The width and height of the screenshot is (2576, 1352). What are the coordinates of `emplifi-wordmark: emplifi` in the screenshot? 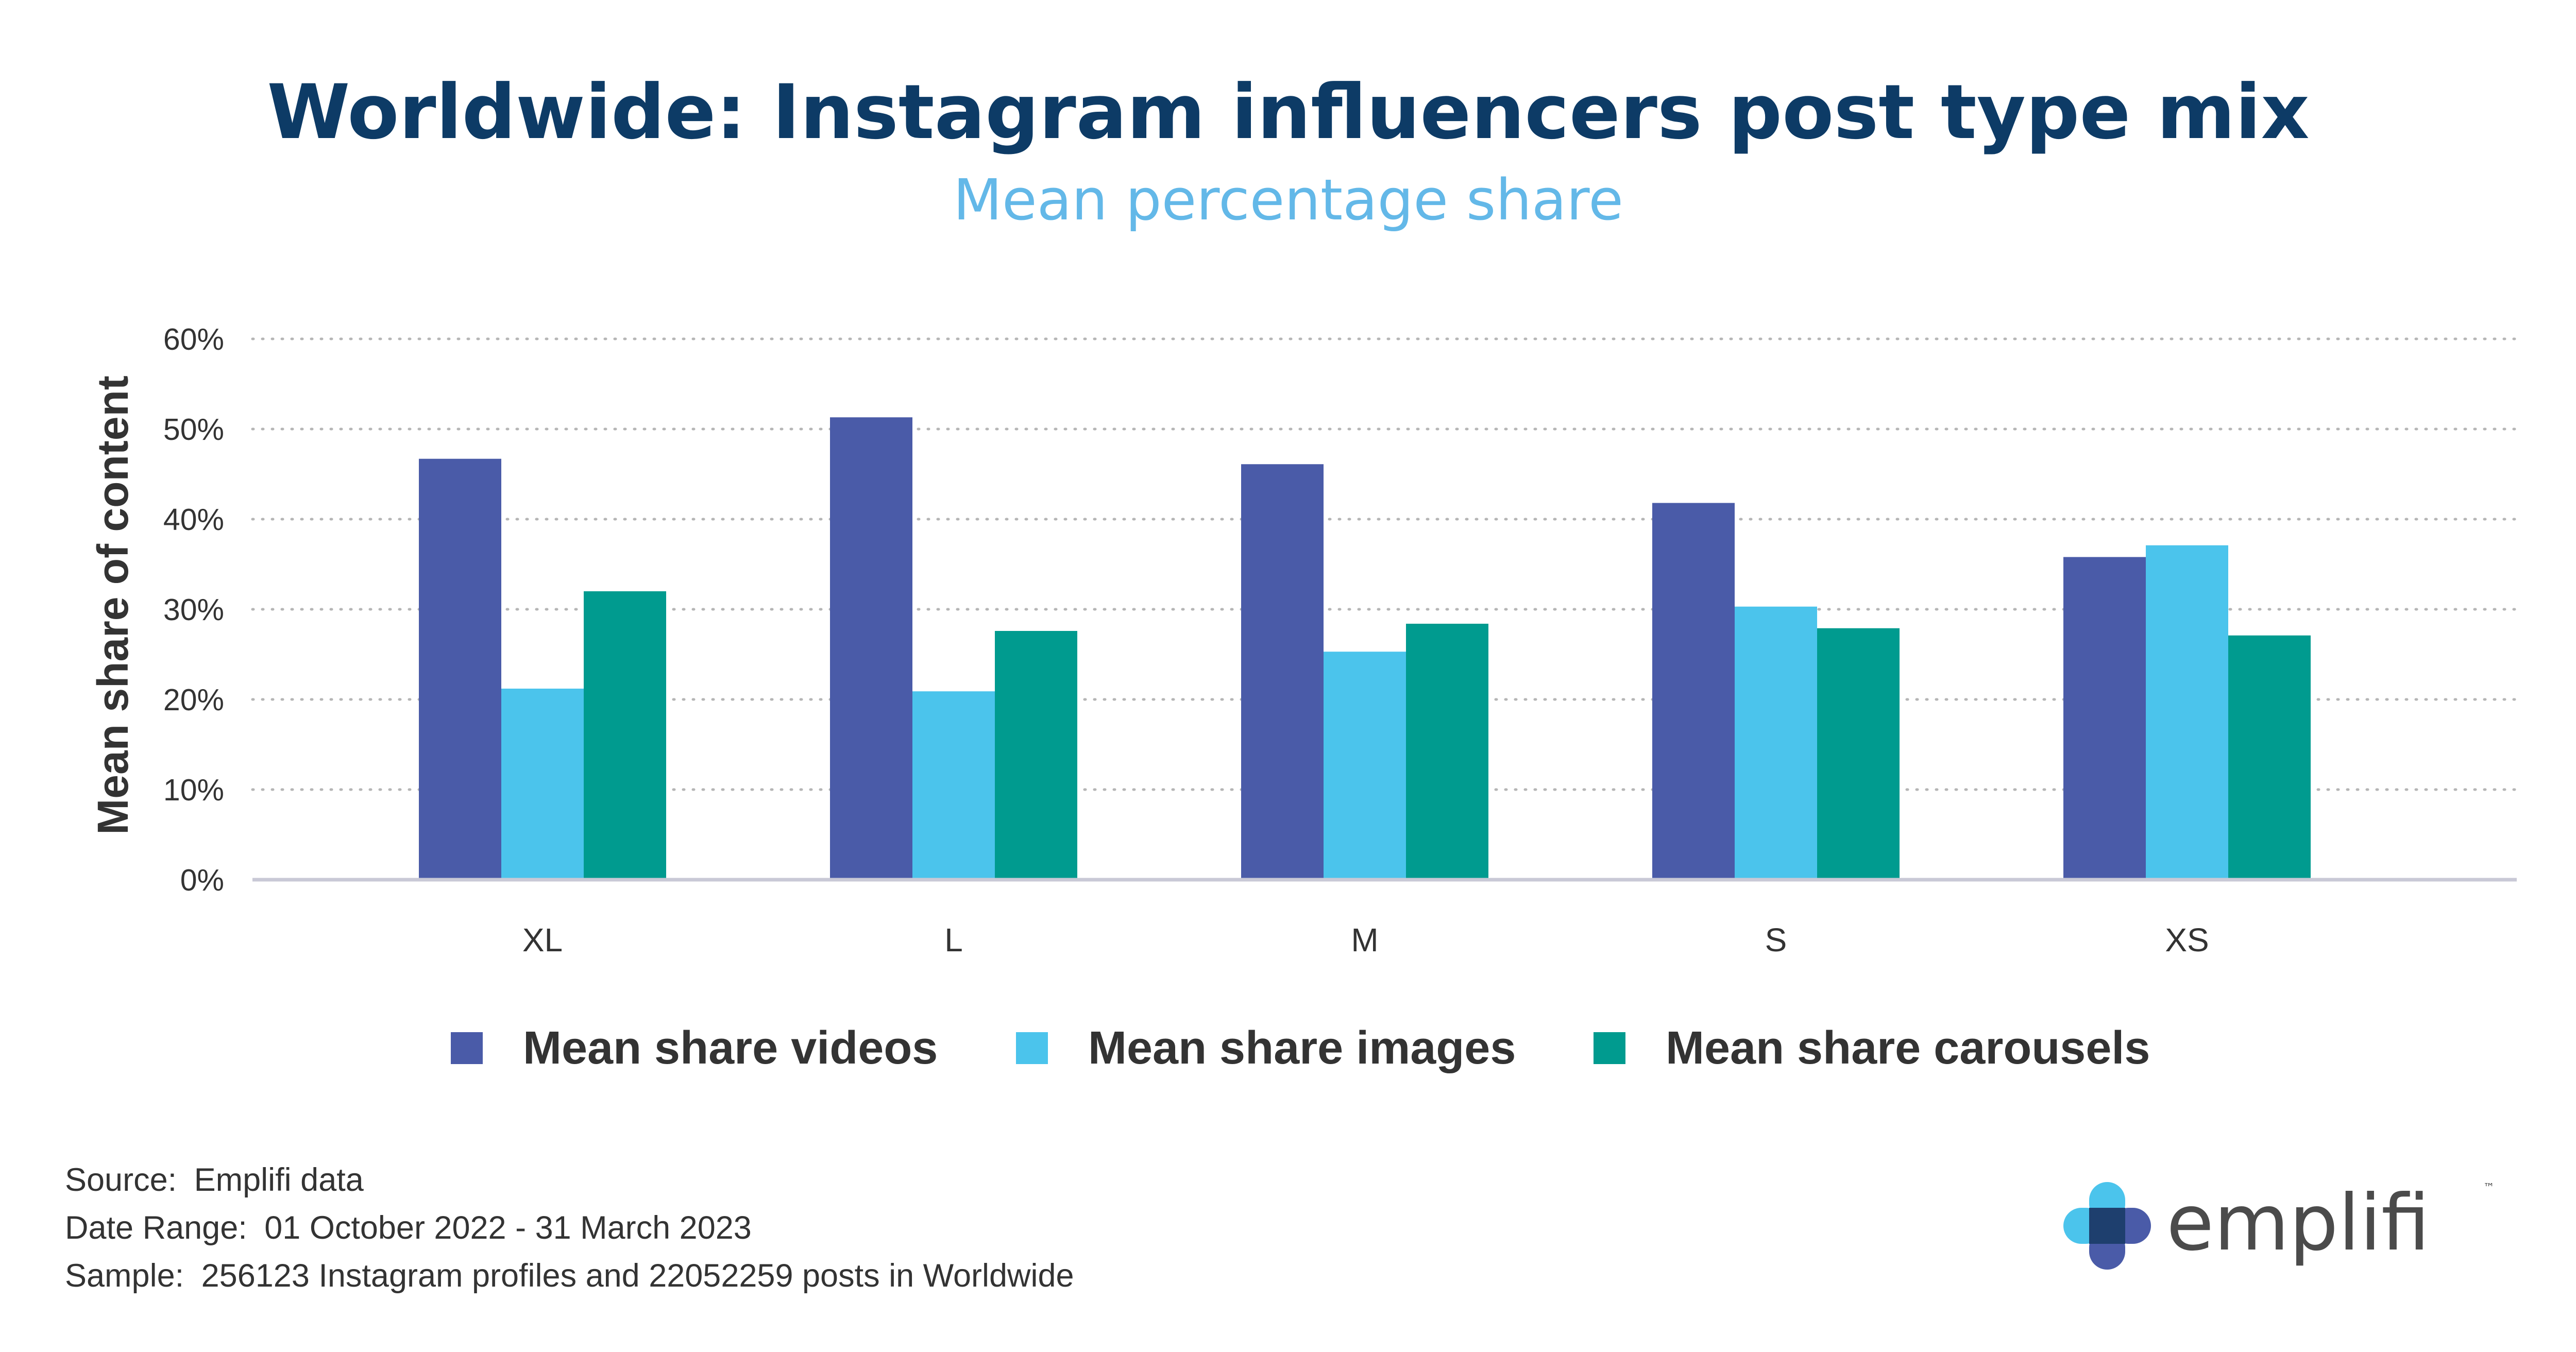 It's located at (2298, 1223).